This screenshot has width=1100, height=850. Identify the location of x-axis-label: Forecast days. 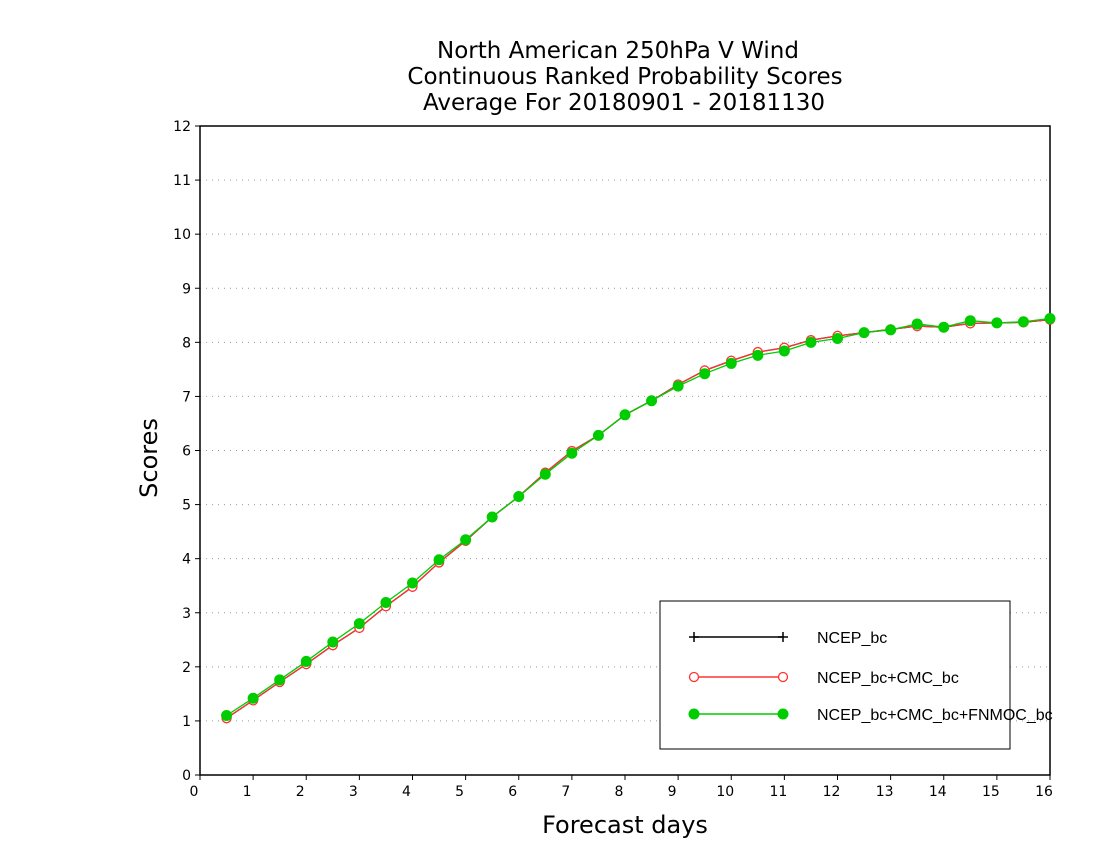
(625, 825).